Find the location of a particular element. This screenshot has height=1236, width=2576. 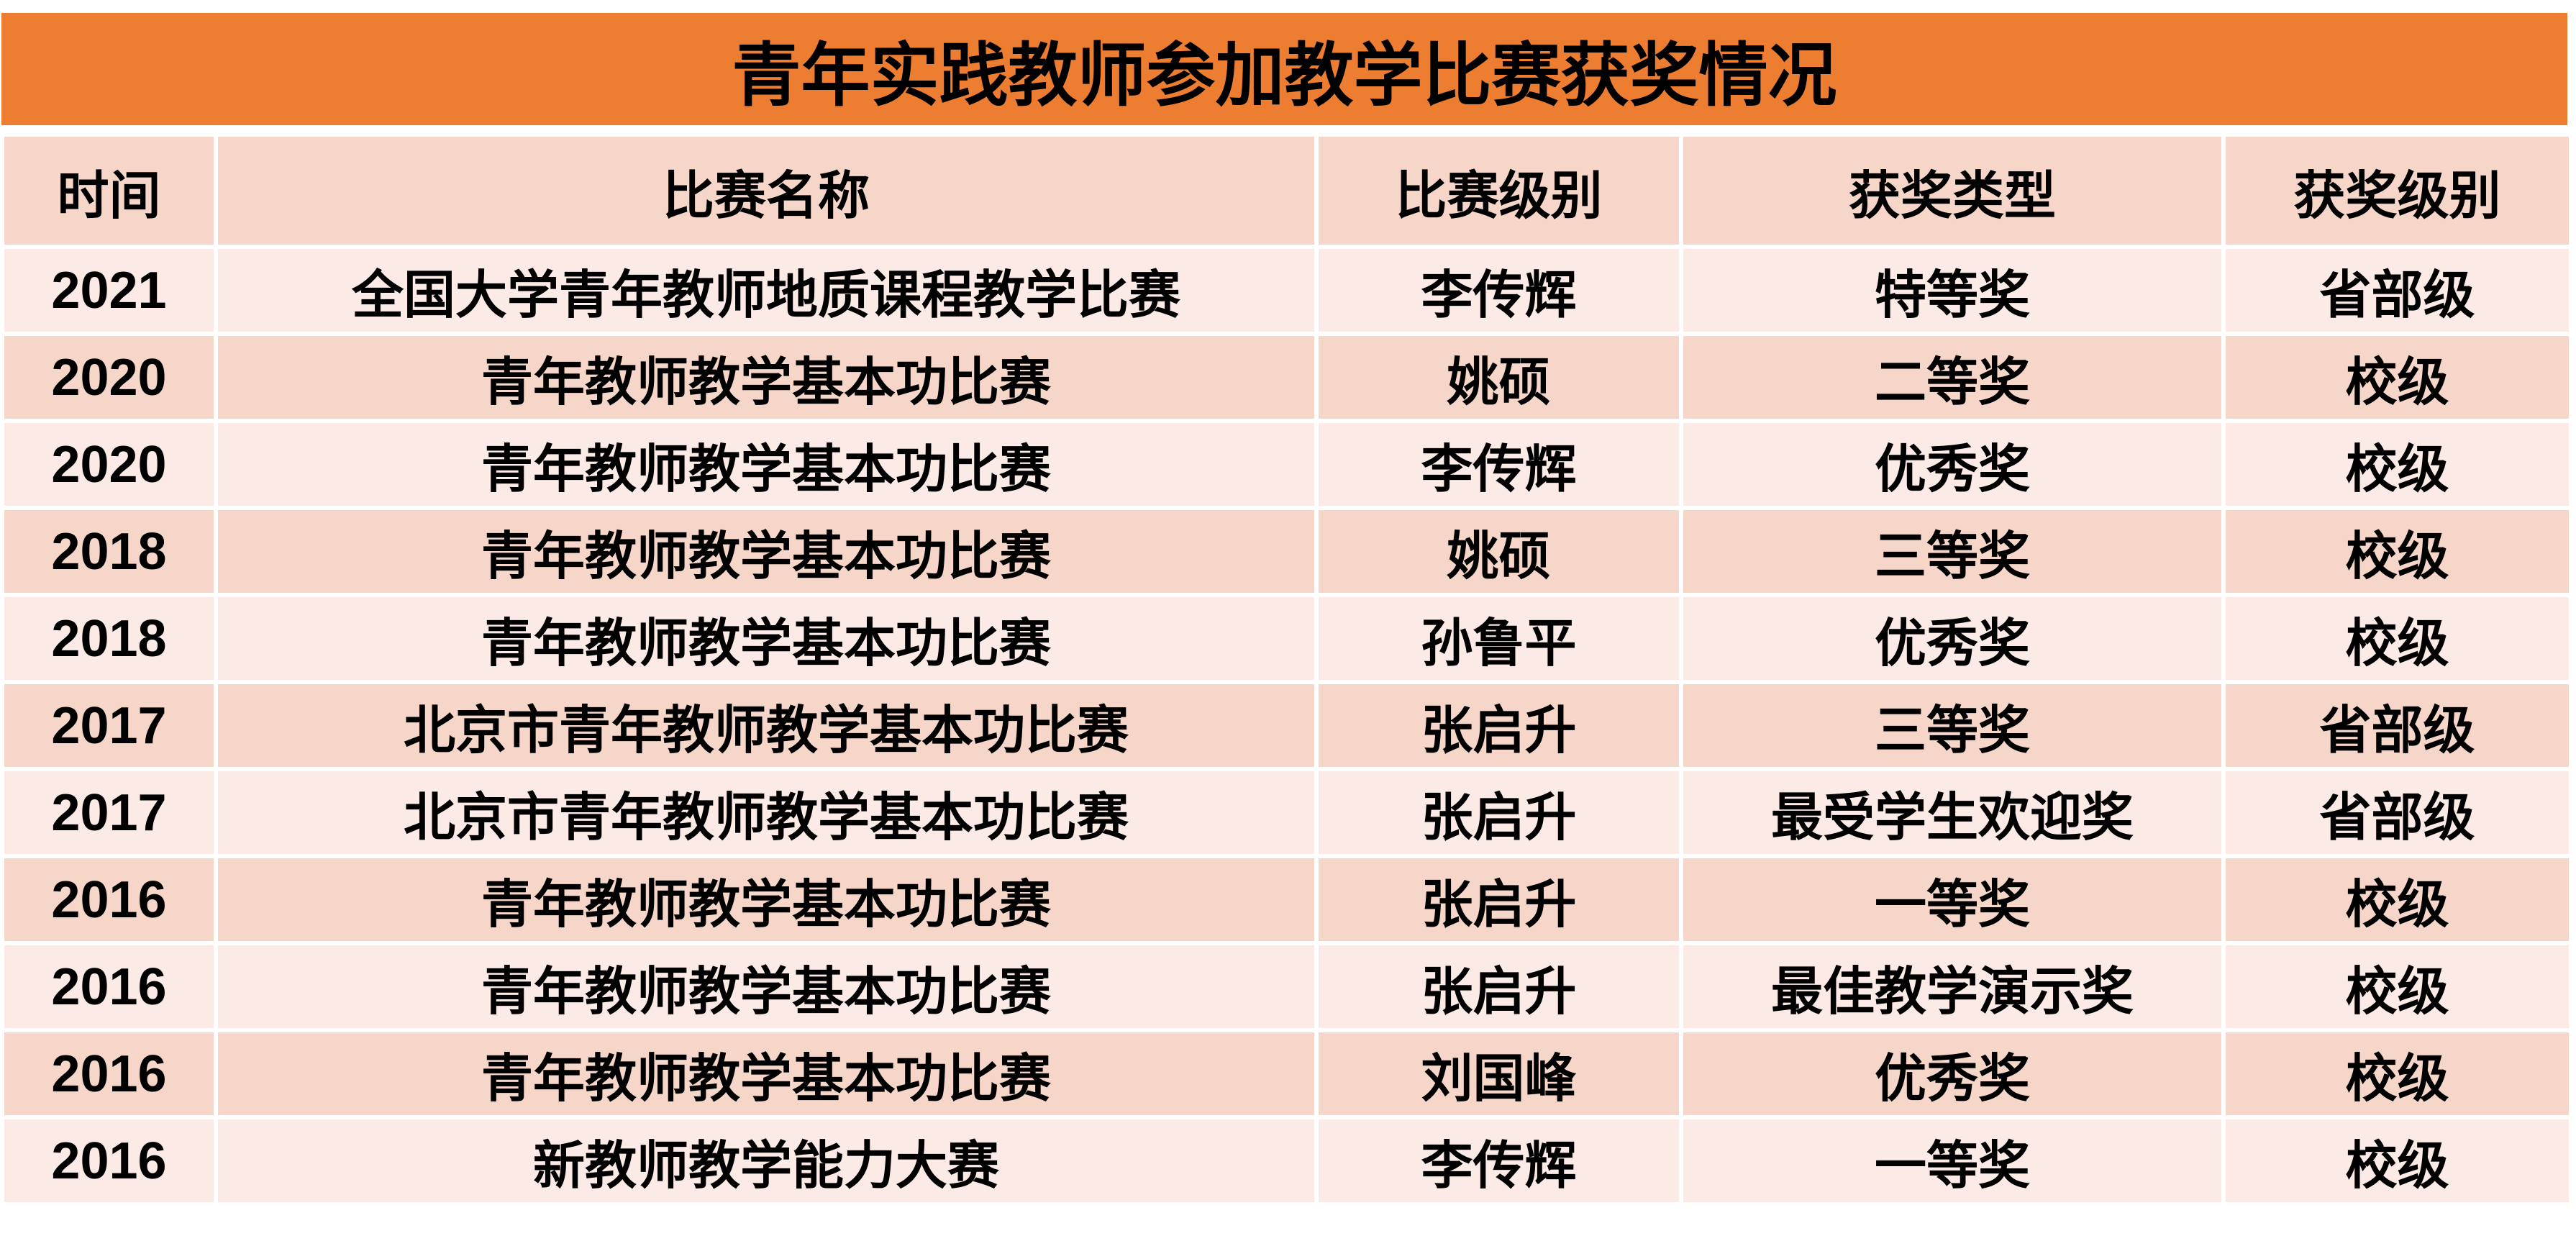

header-competition-level: 比赛级别 is located at coordinates (1499, 191).